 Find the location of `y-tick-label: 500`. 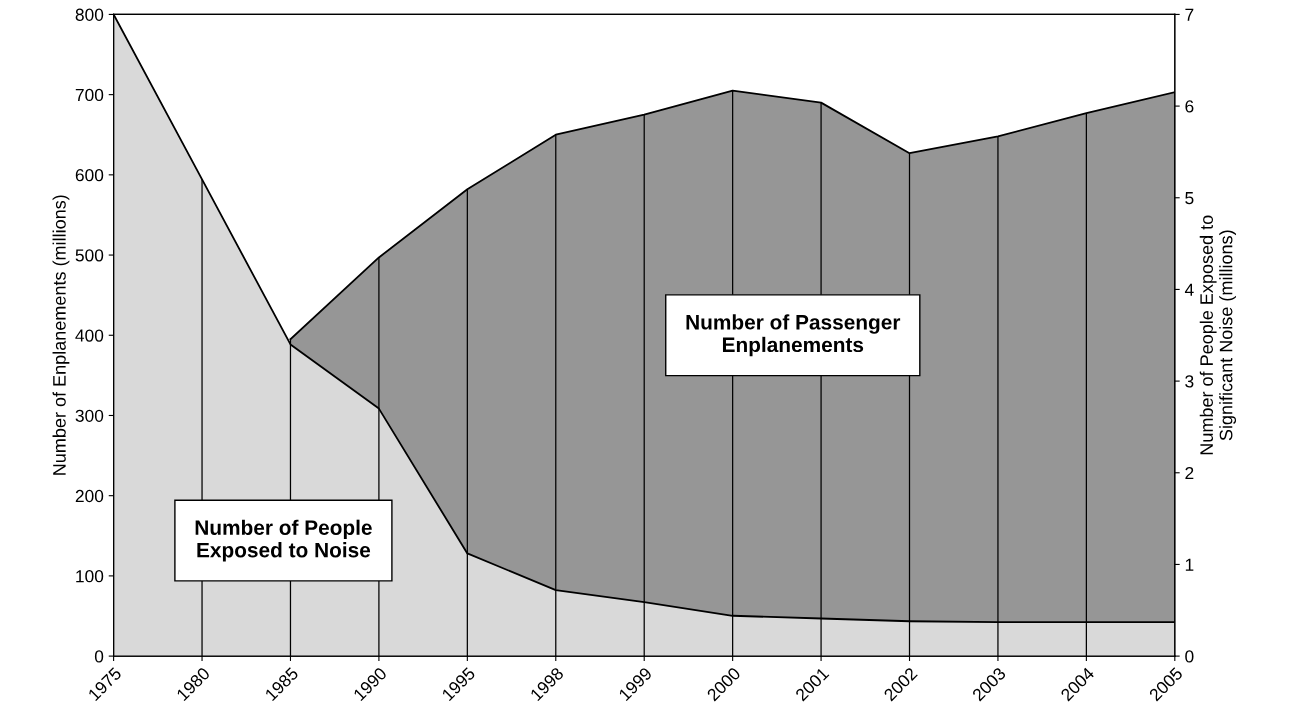

y-tick-label: 500 is located at coordinates (89, 255).